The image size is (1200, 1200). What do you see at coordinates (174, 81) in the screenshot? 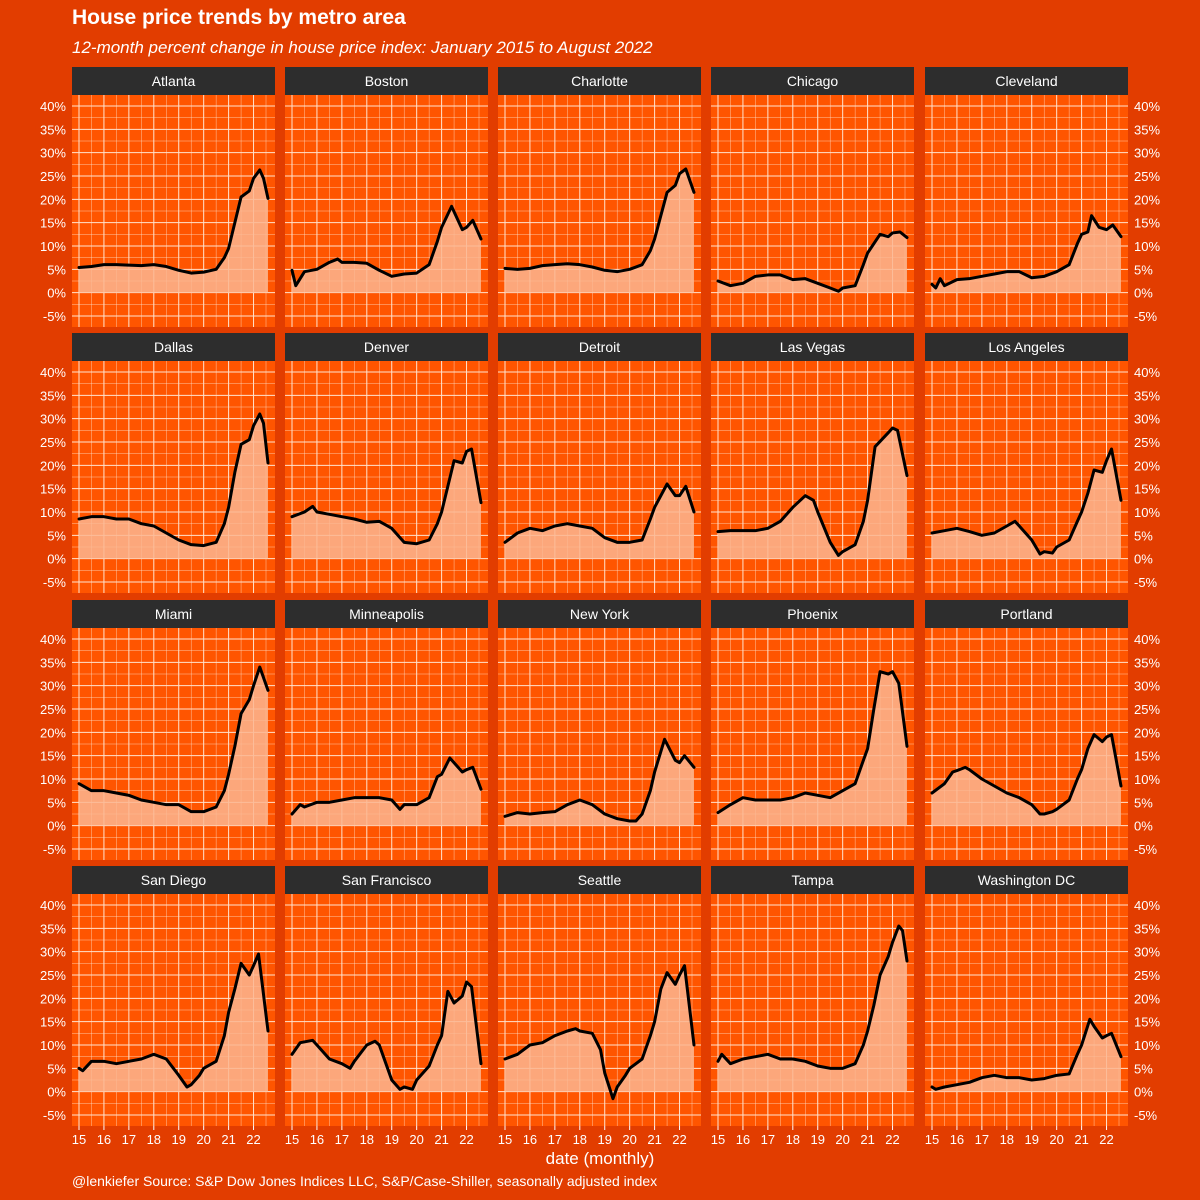
I see `facet-label: Atlanta` at bounding box center [174, 81].